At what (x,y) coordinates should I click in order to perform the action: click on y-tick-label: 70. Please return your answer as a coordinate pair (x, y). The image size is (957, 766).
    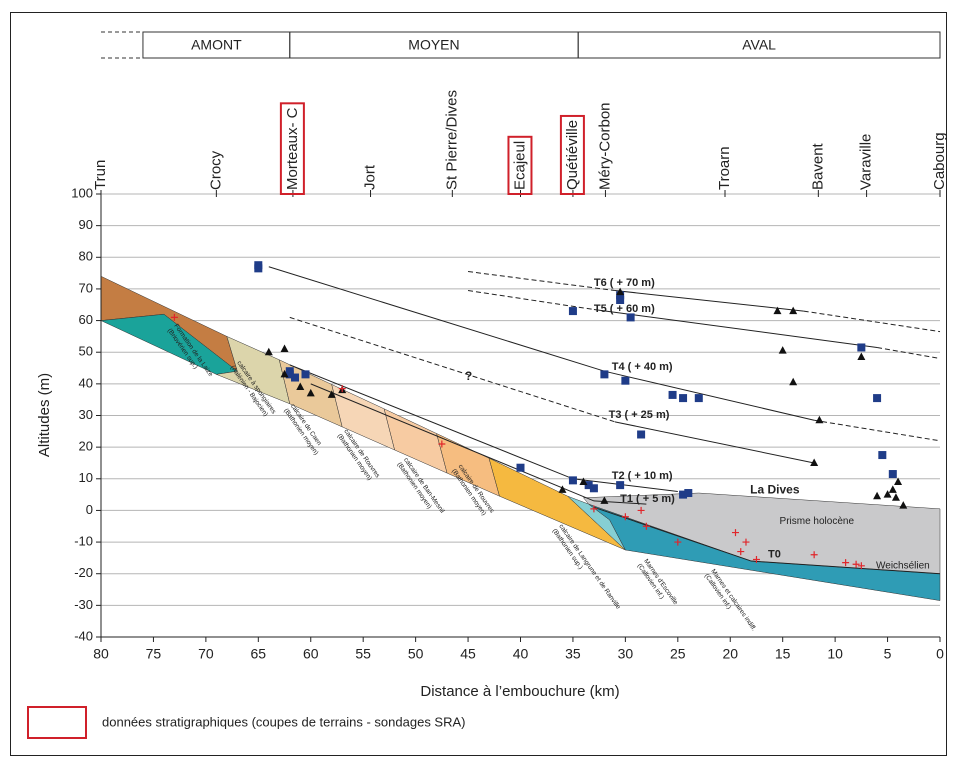
    Looking at the image, I should click on (86, 287).